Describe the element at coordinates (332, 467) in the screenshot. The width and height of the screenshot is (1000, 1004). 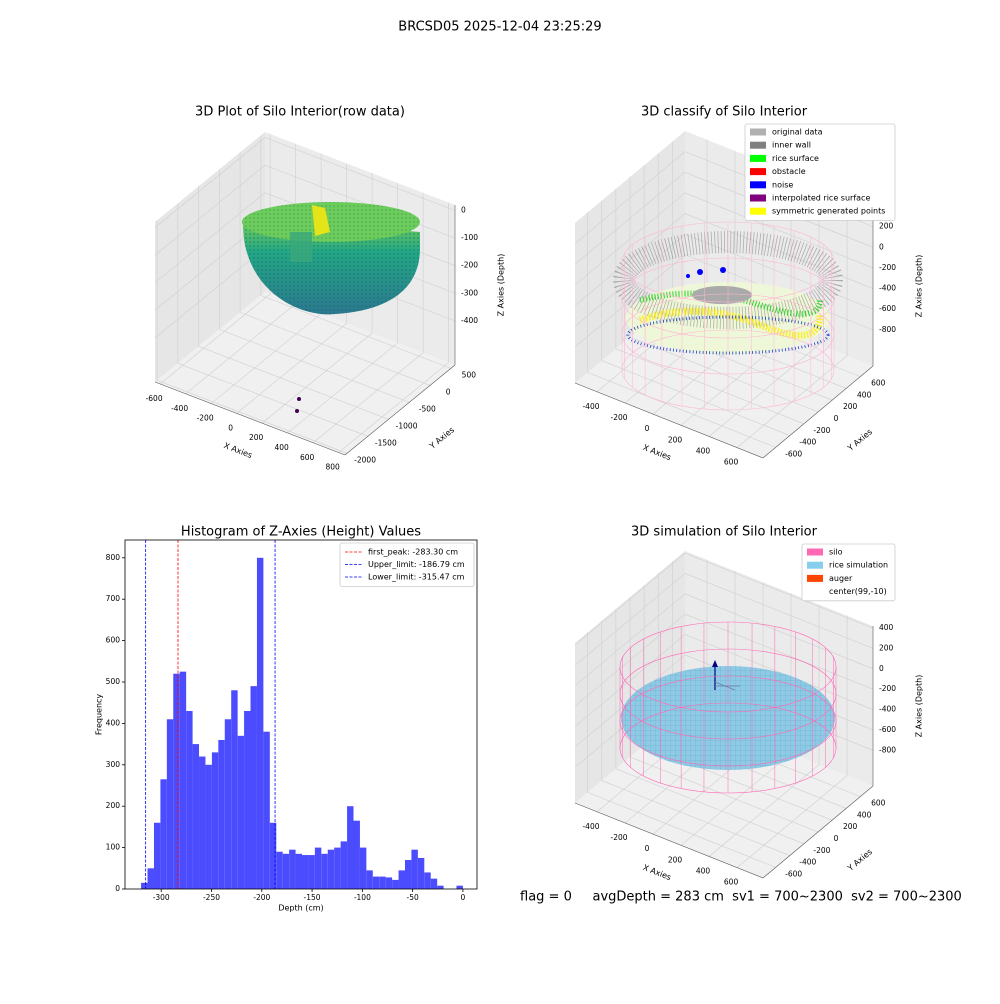
I see `x-tick-label: 800` at that location.